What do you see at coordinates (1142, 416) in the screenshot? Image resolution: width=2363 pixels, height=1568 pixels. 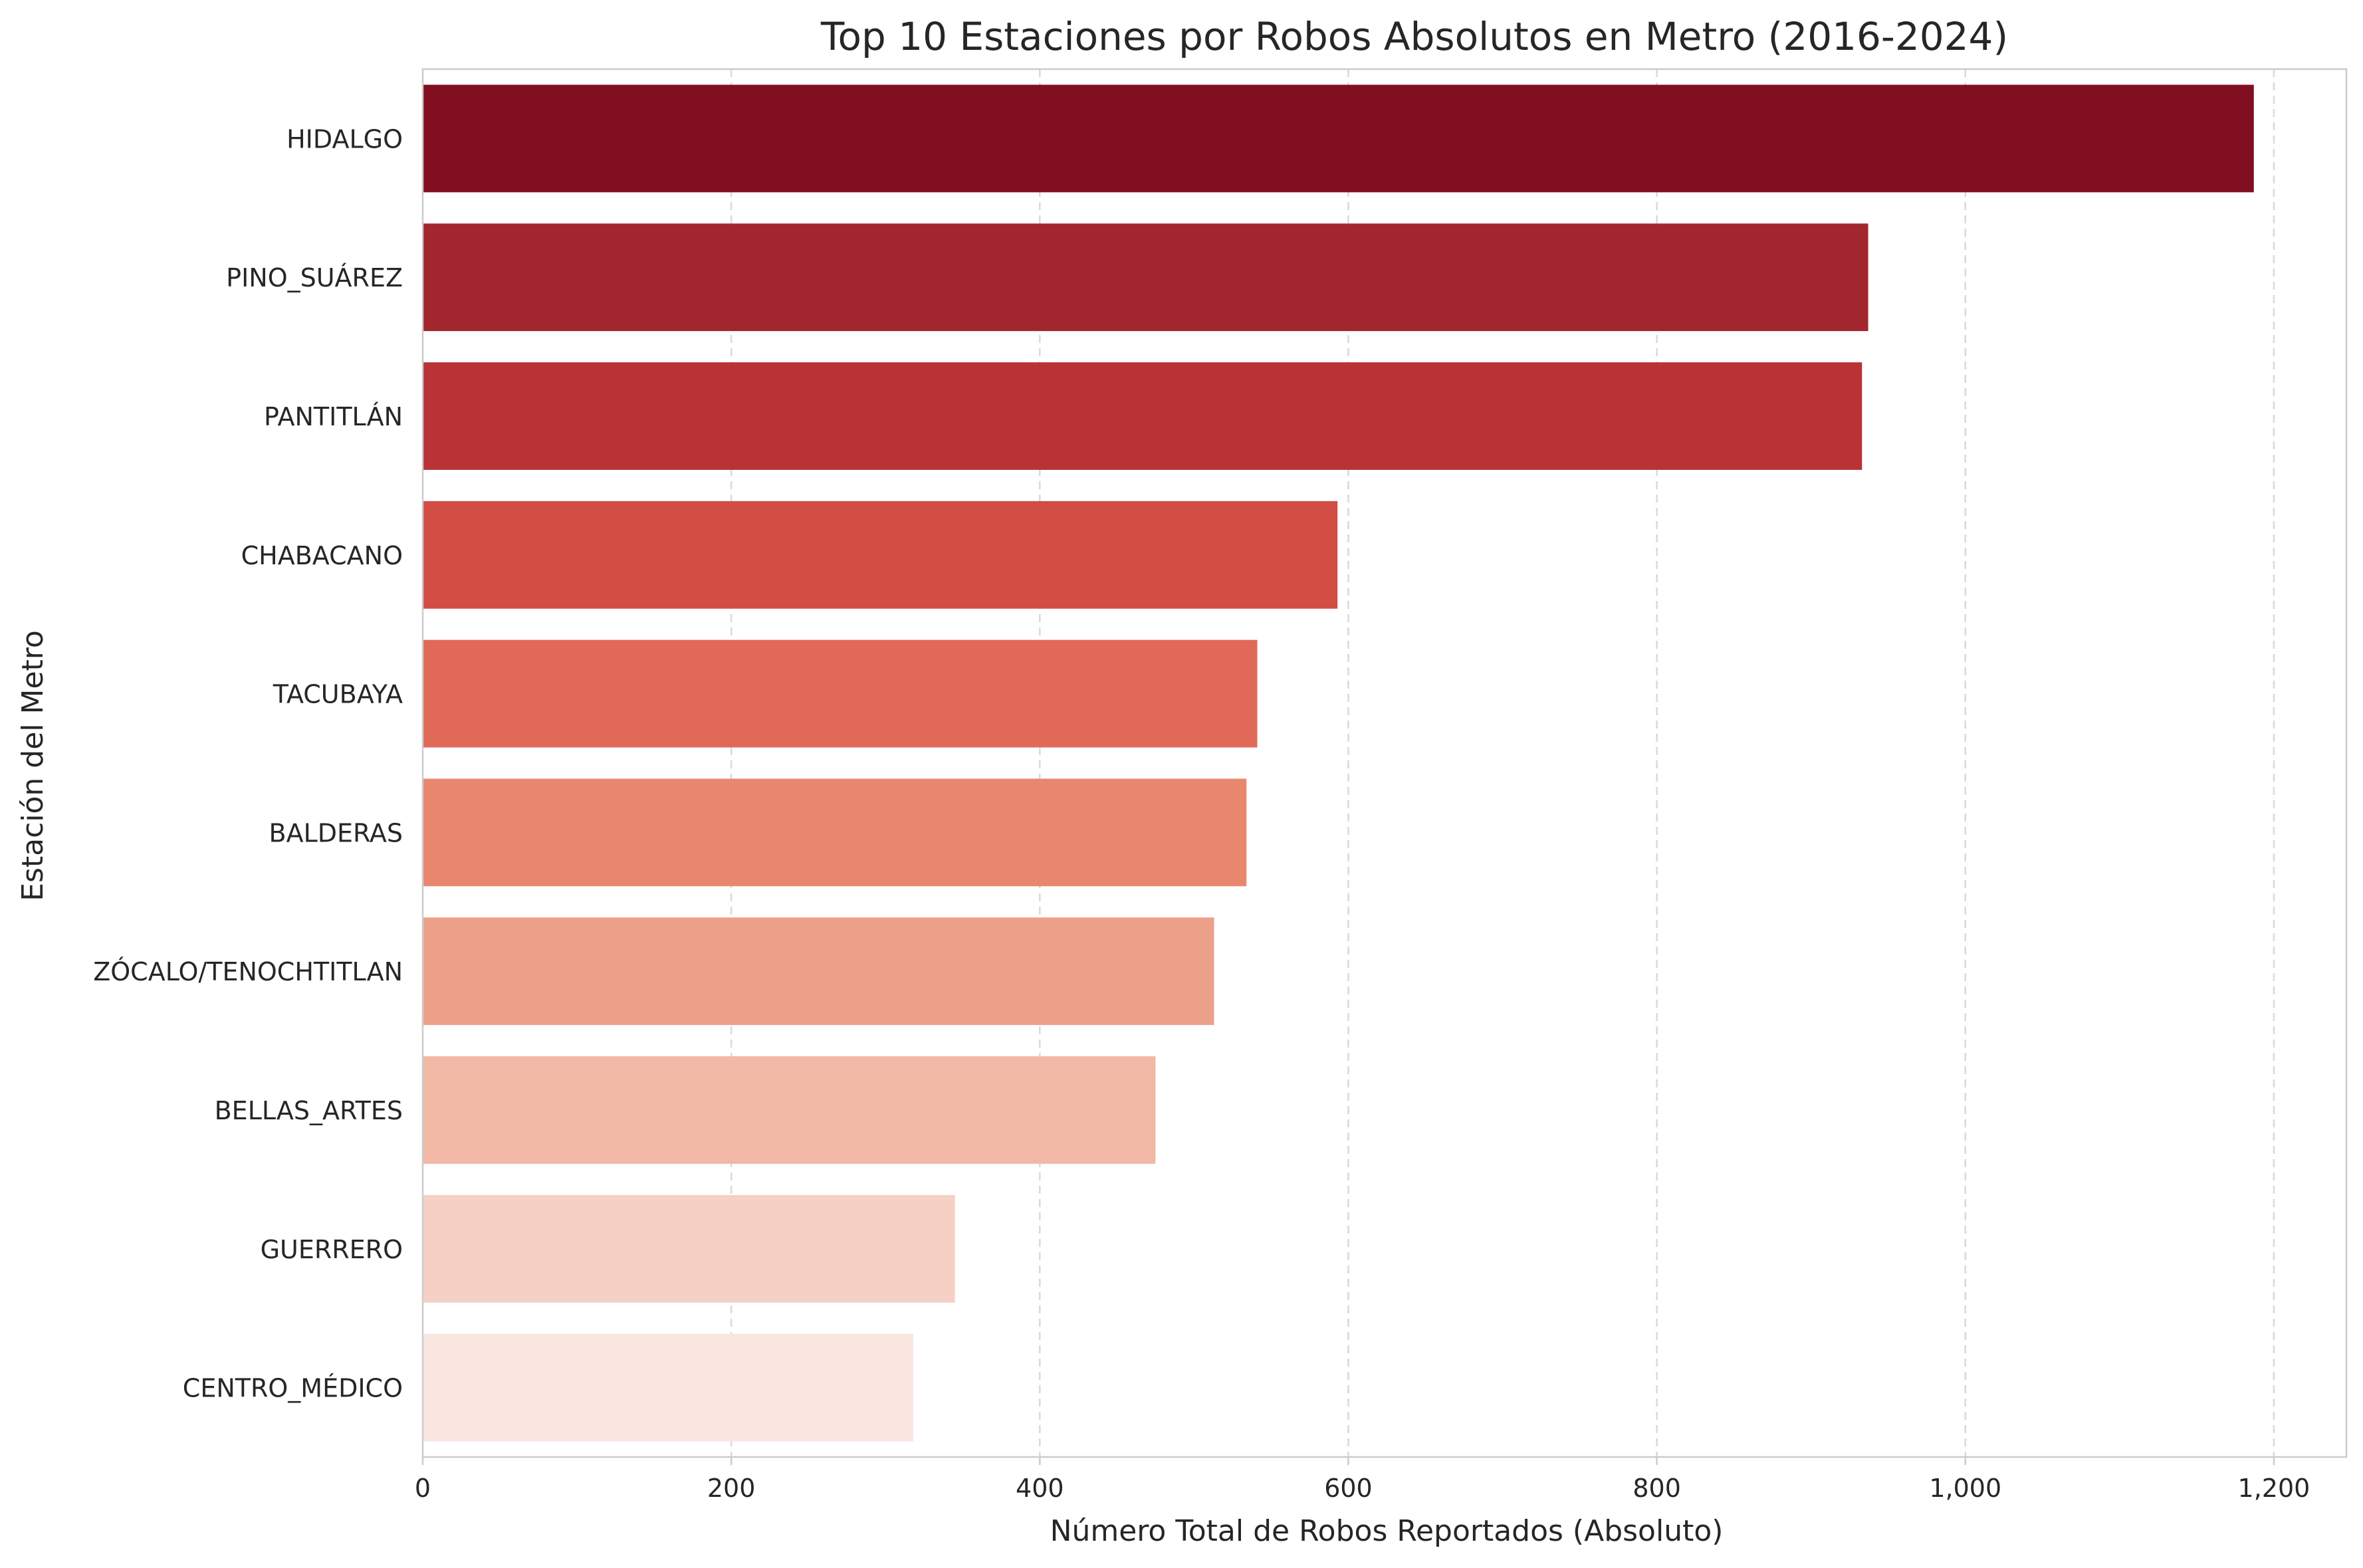 I see `bar-pantitl-n` at bounding box center [1142, 416].